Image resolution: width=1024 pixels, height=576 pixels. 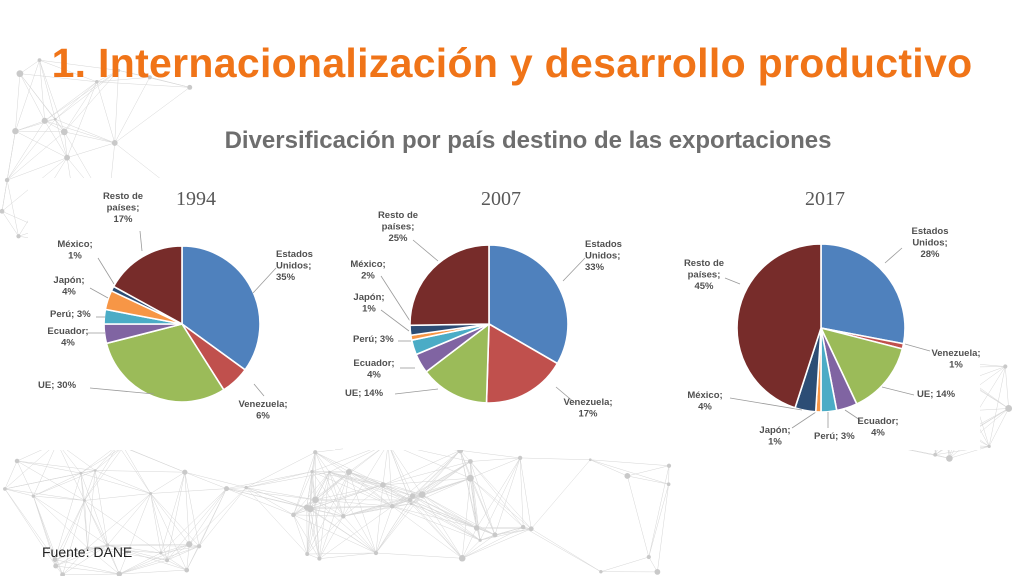 What do you see at coordinates (863, 294) in the screenshot?
I see `pie-slice-2017-estados-unidos` at bounding box center [863, 294].